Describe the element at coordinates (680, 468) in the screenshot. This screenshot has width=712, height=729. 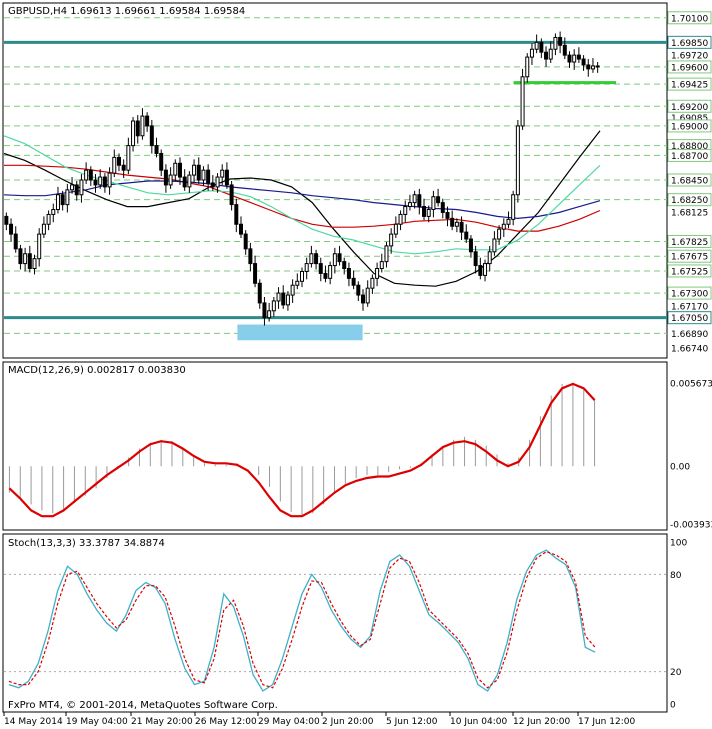
I see `macd-scale-label: 0.00` at that location.